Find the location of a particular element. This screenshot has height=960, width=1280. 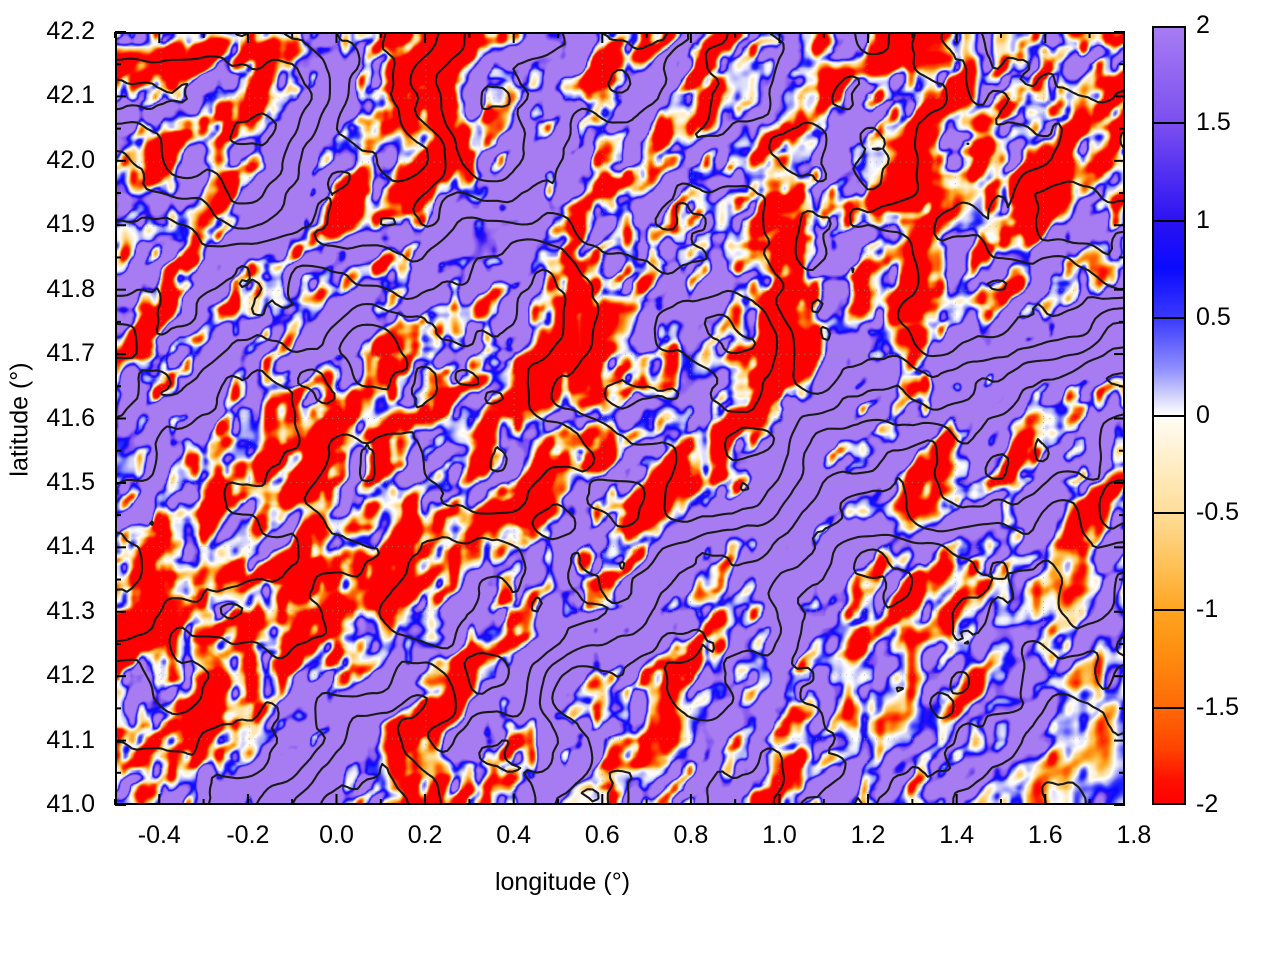

colorbar-tick-label: 0.5 is located at coordinates (1213, 317).